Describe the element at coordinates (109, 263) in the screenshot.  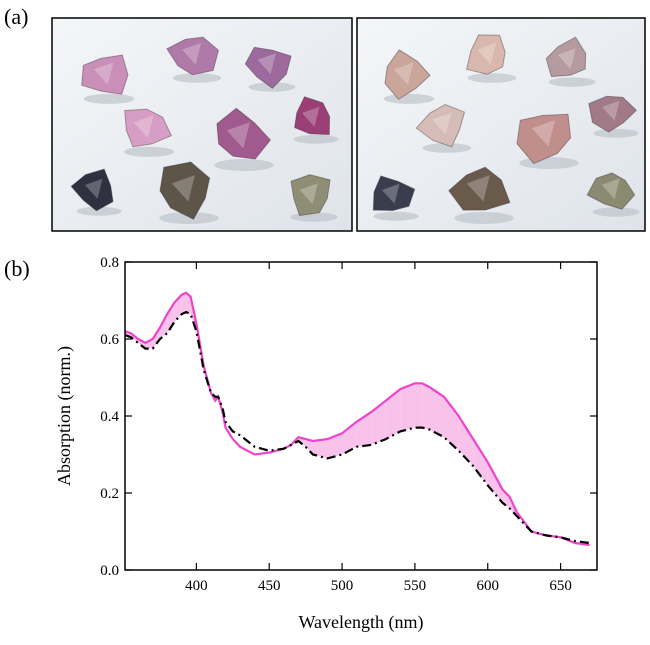
I see `y-tick-label: 0.8` at that location.